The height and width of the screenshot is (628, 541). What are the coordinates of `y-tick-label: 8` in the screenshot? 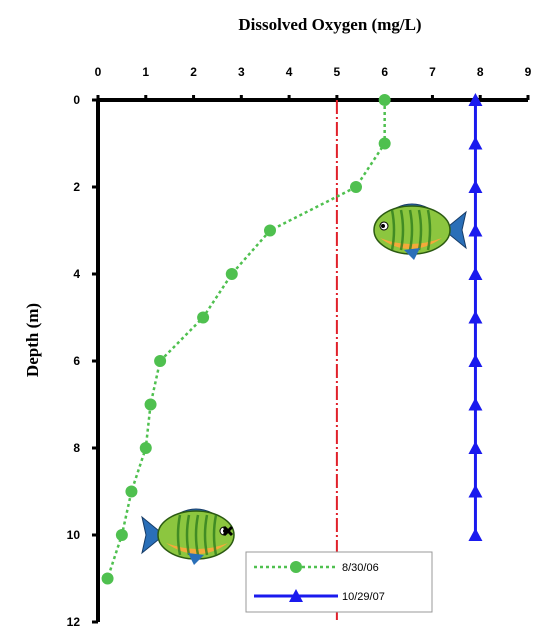 It's located at (76, 448).